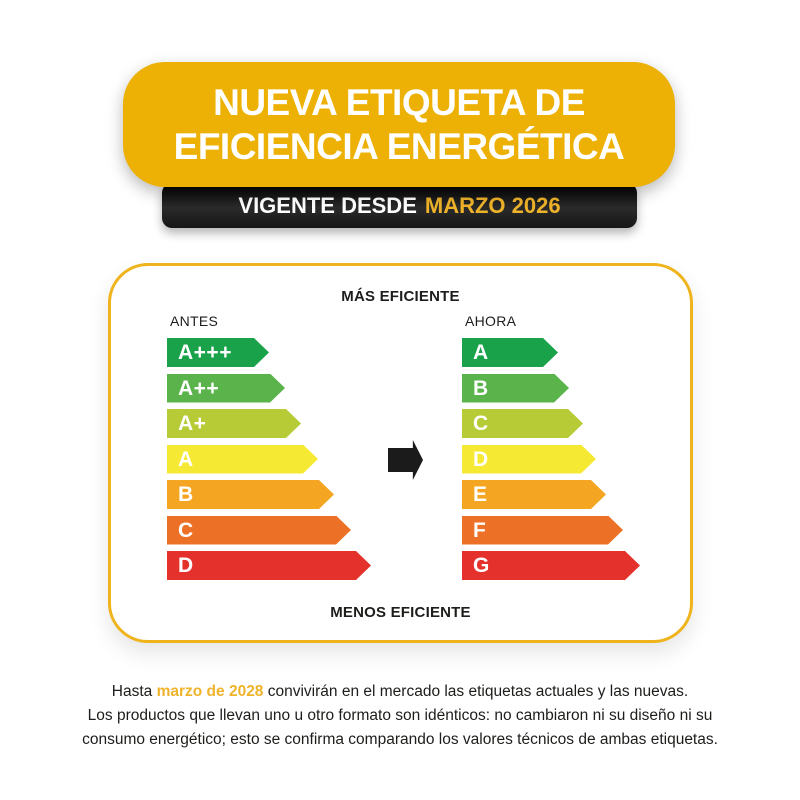 This screenshot has height=800, width=800. What do you see at coordinates (132, 691) in the screenshot?
I see `footer-line1-pre: Hasta` at bounding box center [132, 691].